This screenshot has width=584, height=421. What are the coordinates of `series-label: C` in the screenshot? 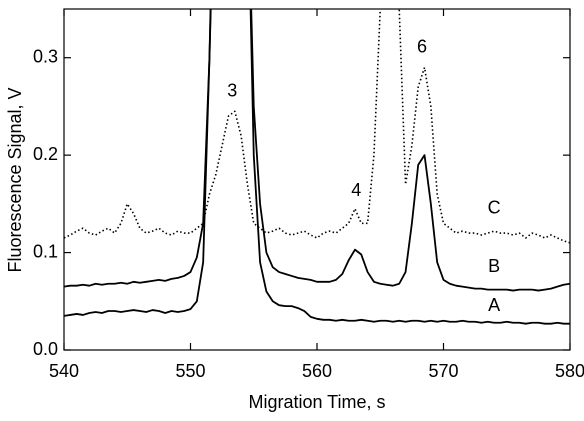 It's located at (494, 207).